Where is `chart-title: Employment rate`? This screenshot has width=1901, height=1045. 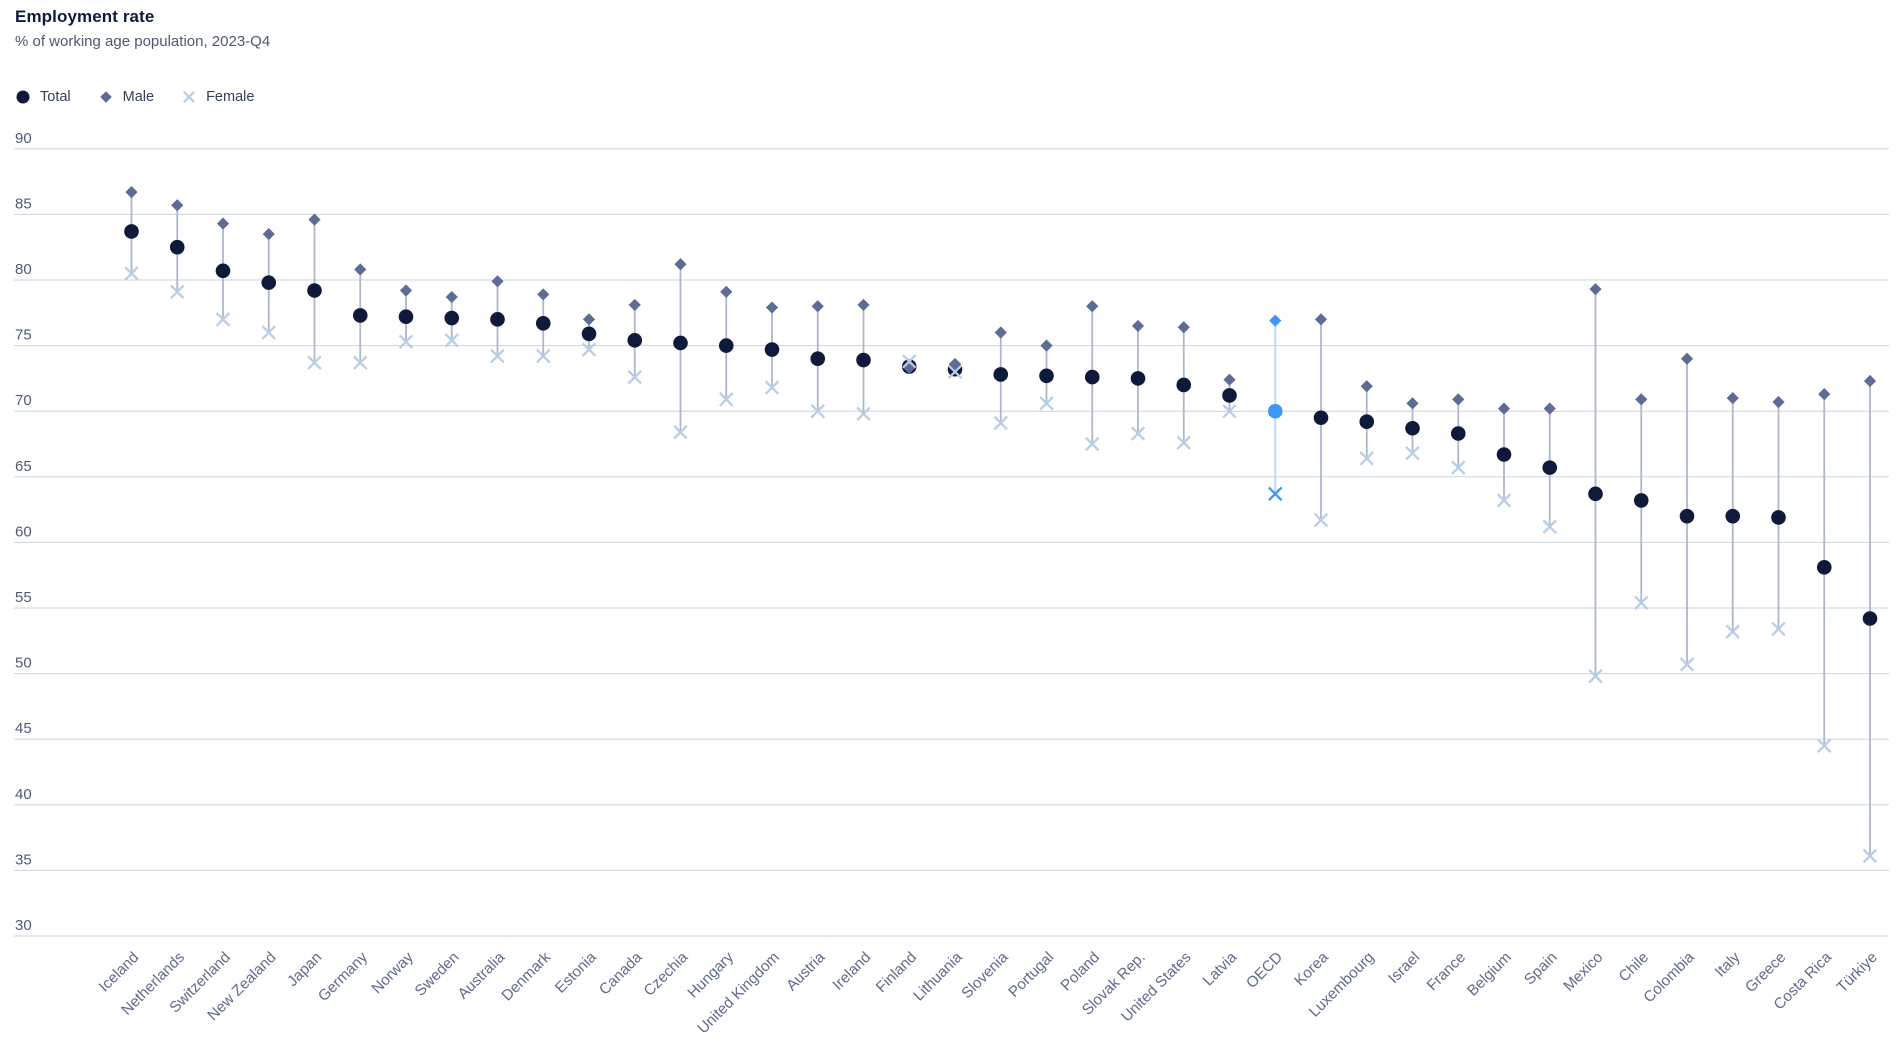 chart-title: Employment rate is located at coordinates (85, 16).